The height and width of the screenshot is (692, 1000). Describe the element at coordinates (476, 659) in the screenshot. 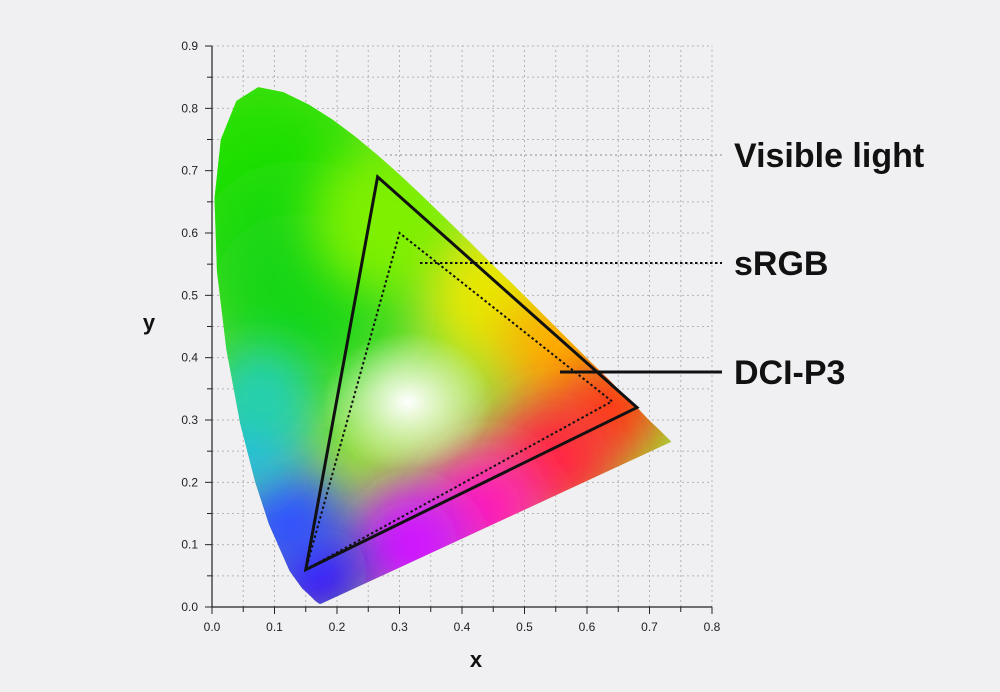

I see `x-axis-title: x` at that location.